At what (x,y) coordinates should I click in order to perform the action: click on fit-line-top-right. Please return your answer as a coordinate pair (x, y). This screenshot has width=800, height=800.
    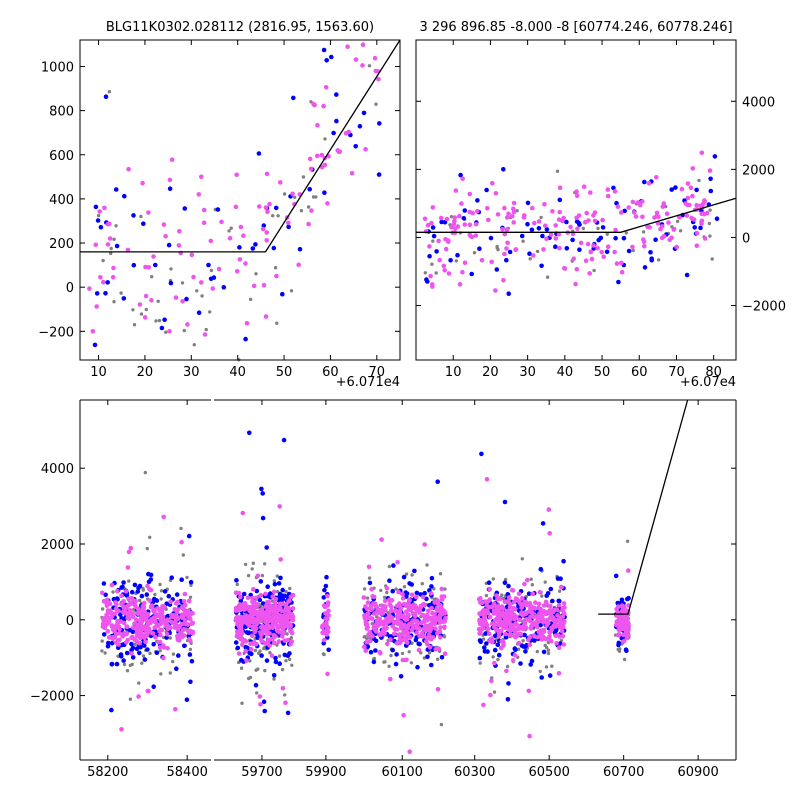
    Looking at the image, I should click on (576, 215).